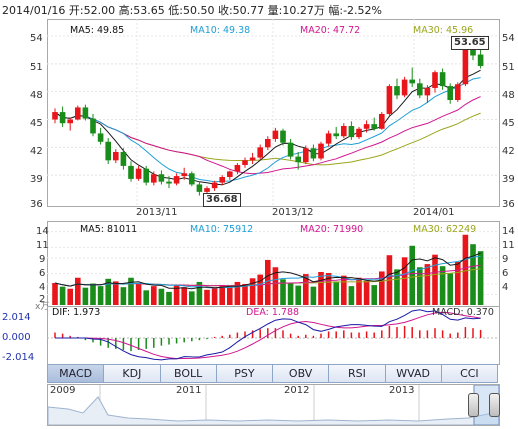  What do you see at coordinates (463, 312) in the screenshot?
I see `macd-value-legend: MACD: 0.370` at bounding box center [463, 312].